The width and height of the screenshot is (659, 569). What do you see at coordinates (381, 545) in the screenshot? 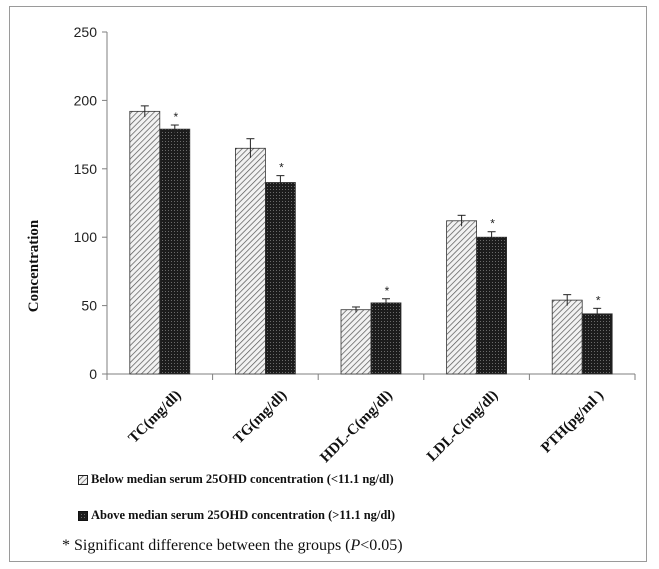
I see `note-suffix: <0.05)` at bounding box center [381, 545].